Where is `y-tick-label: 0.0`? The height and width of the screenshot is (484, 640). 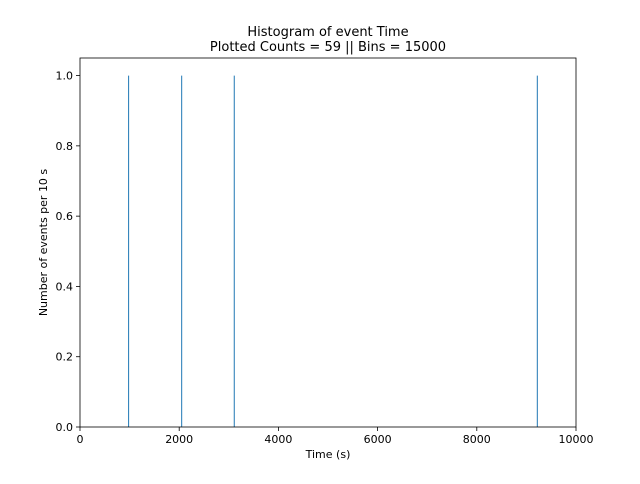
y-tick-label: 0.0 is located at coordinates (65, 427).